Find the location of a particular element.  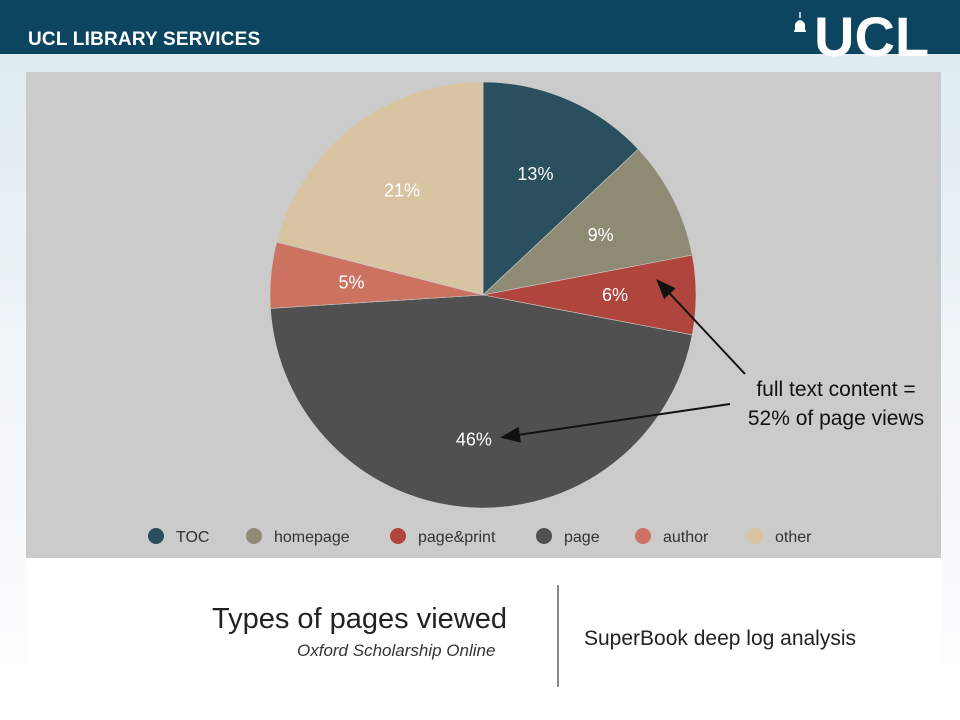

slice-label-toc: 13% is located at coordinates (535, 174).